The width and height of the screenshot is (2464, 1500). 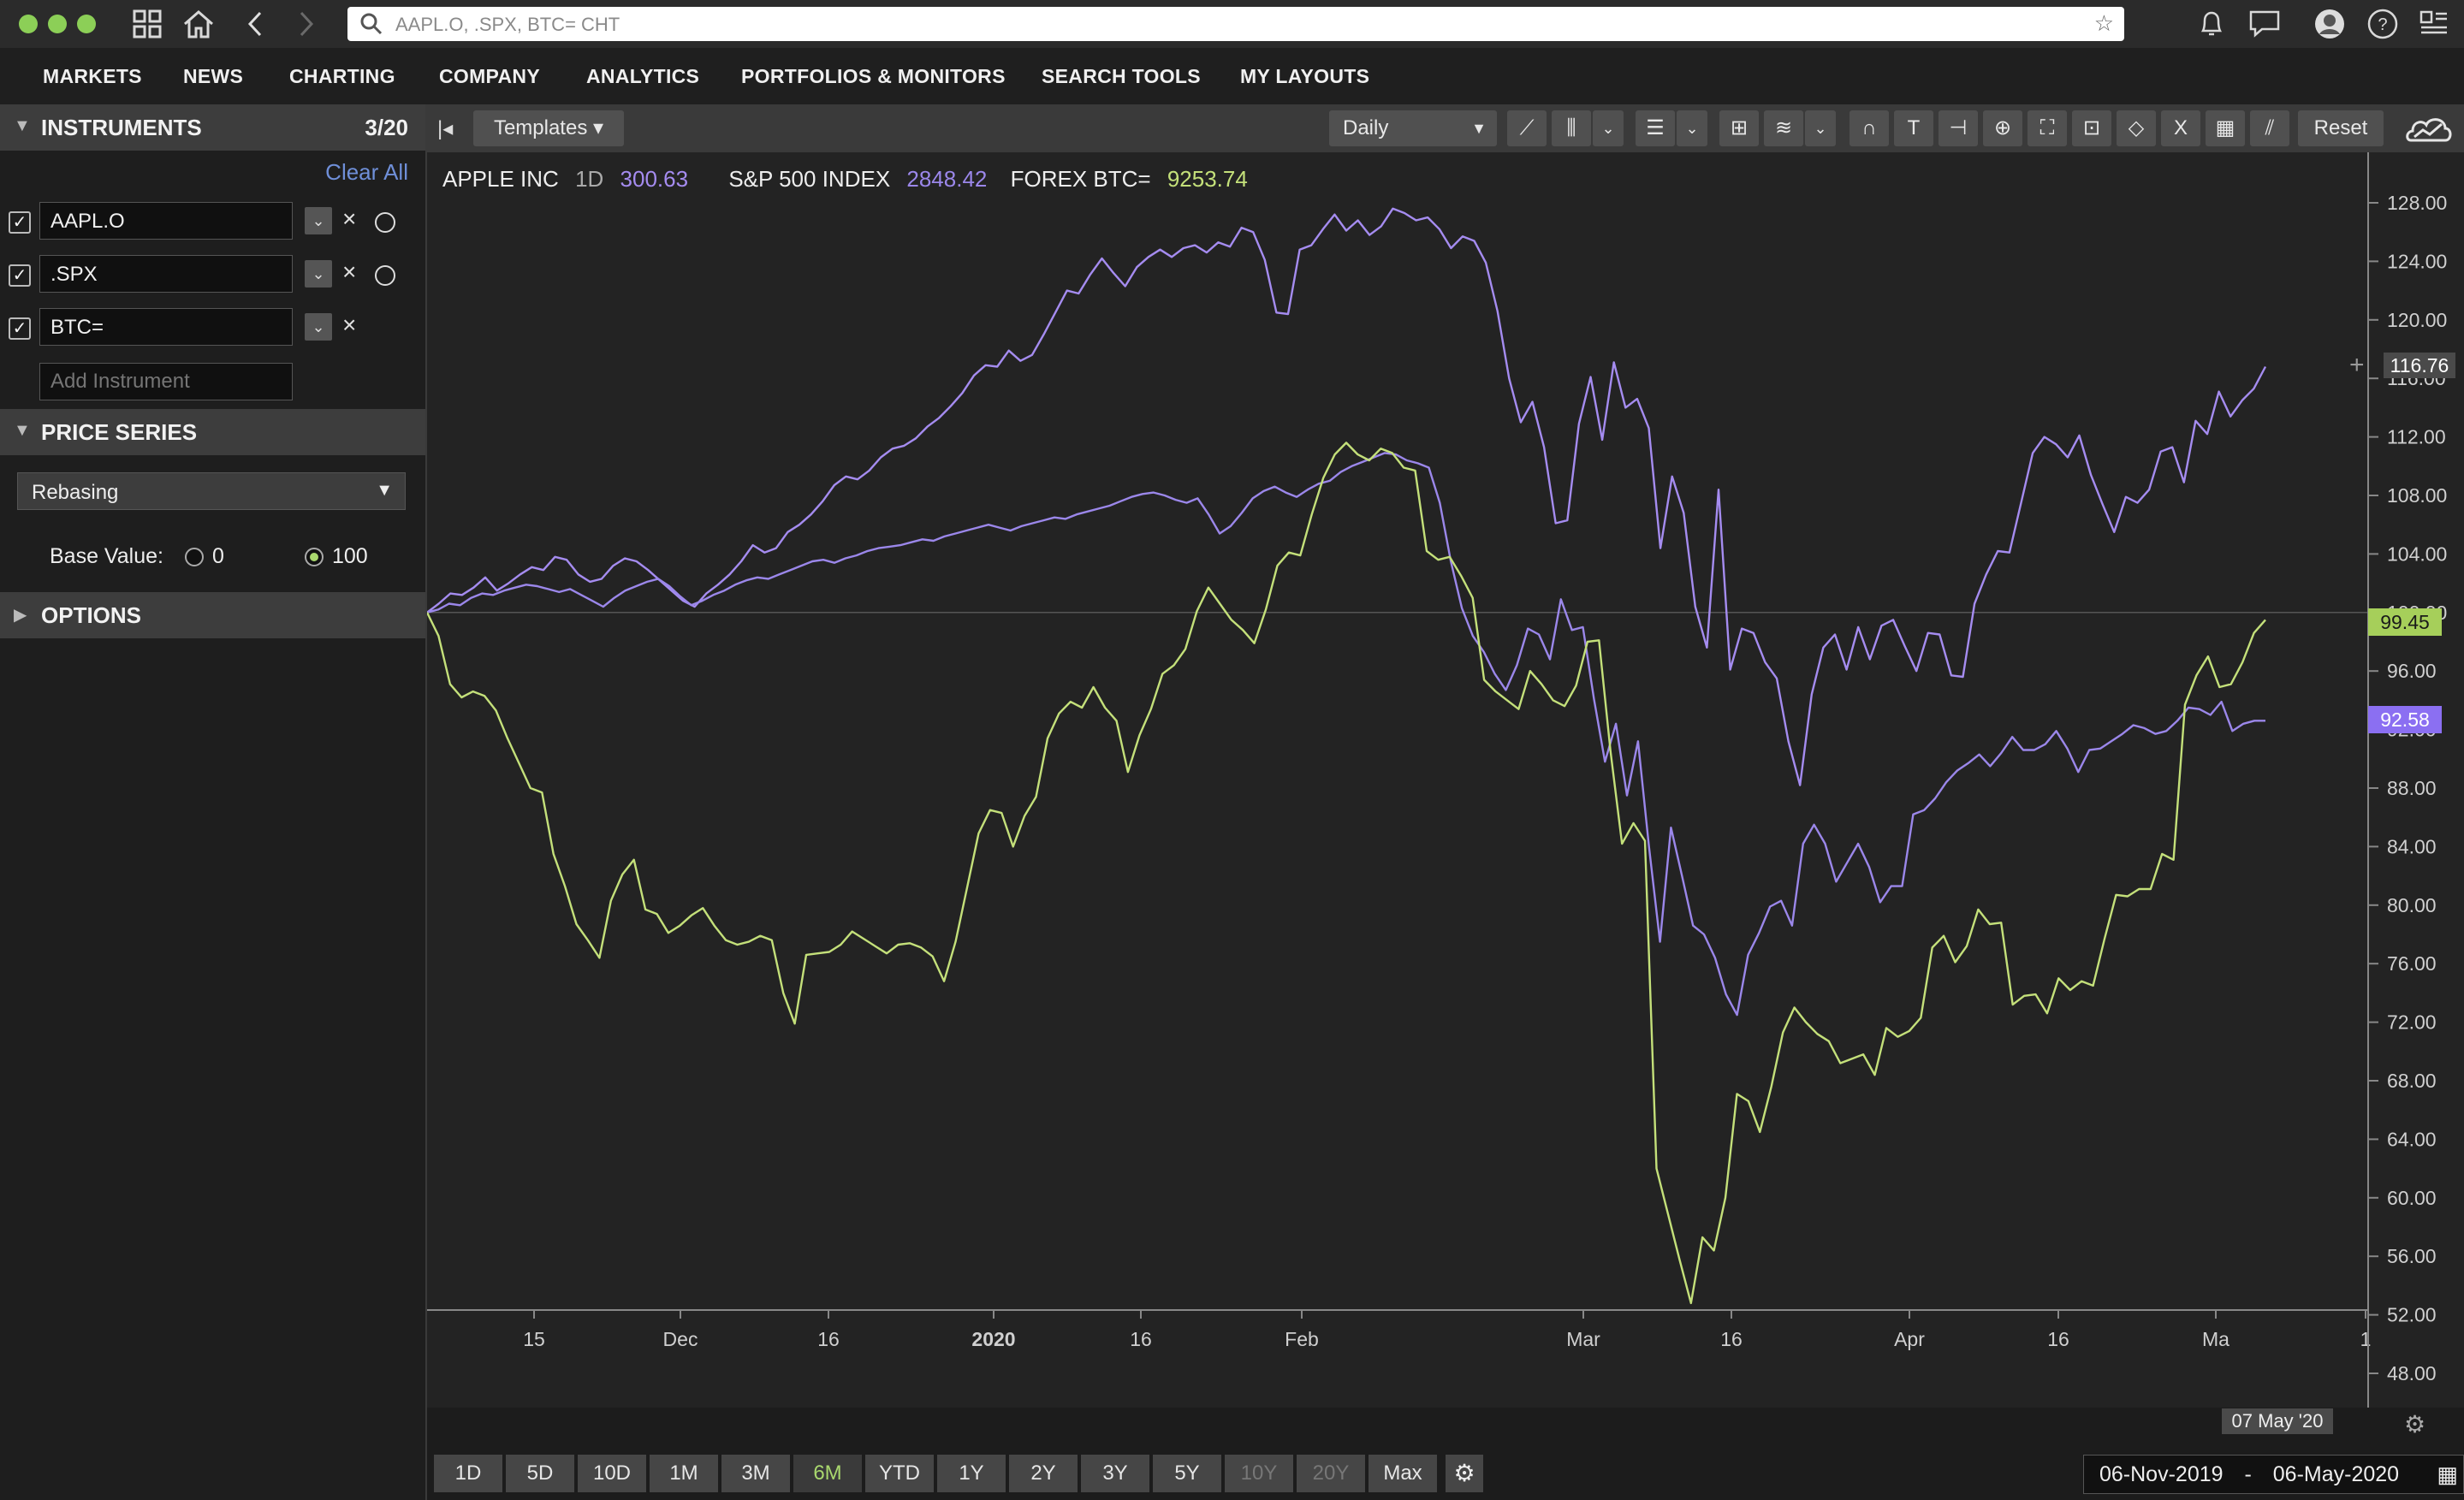 I want to click on excel-icon: X, so click(x=2180, y=128).